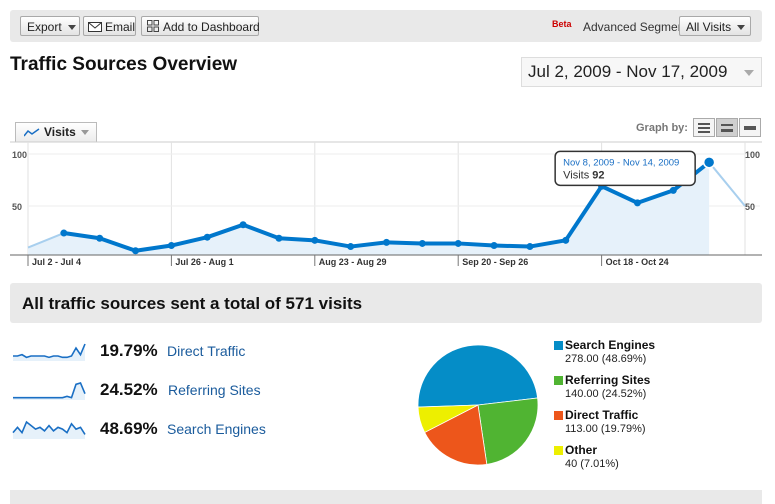 This screenshot has height=504, width=775. Describe the element at coordinates (153, 26) in the screenshot. I see `dashboard-icon` at that location.